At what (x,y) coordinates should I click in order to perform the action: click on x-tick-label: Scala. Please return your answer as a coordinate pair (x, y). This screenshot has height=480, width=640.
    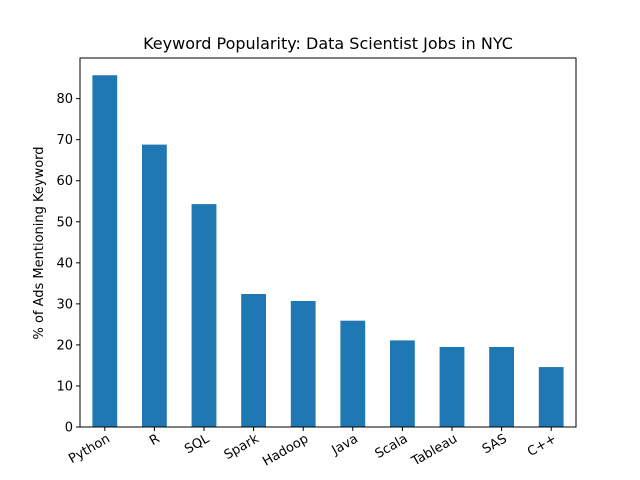
    Looking at the image, I should click on (392, 446).